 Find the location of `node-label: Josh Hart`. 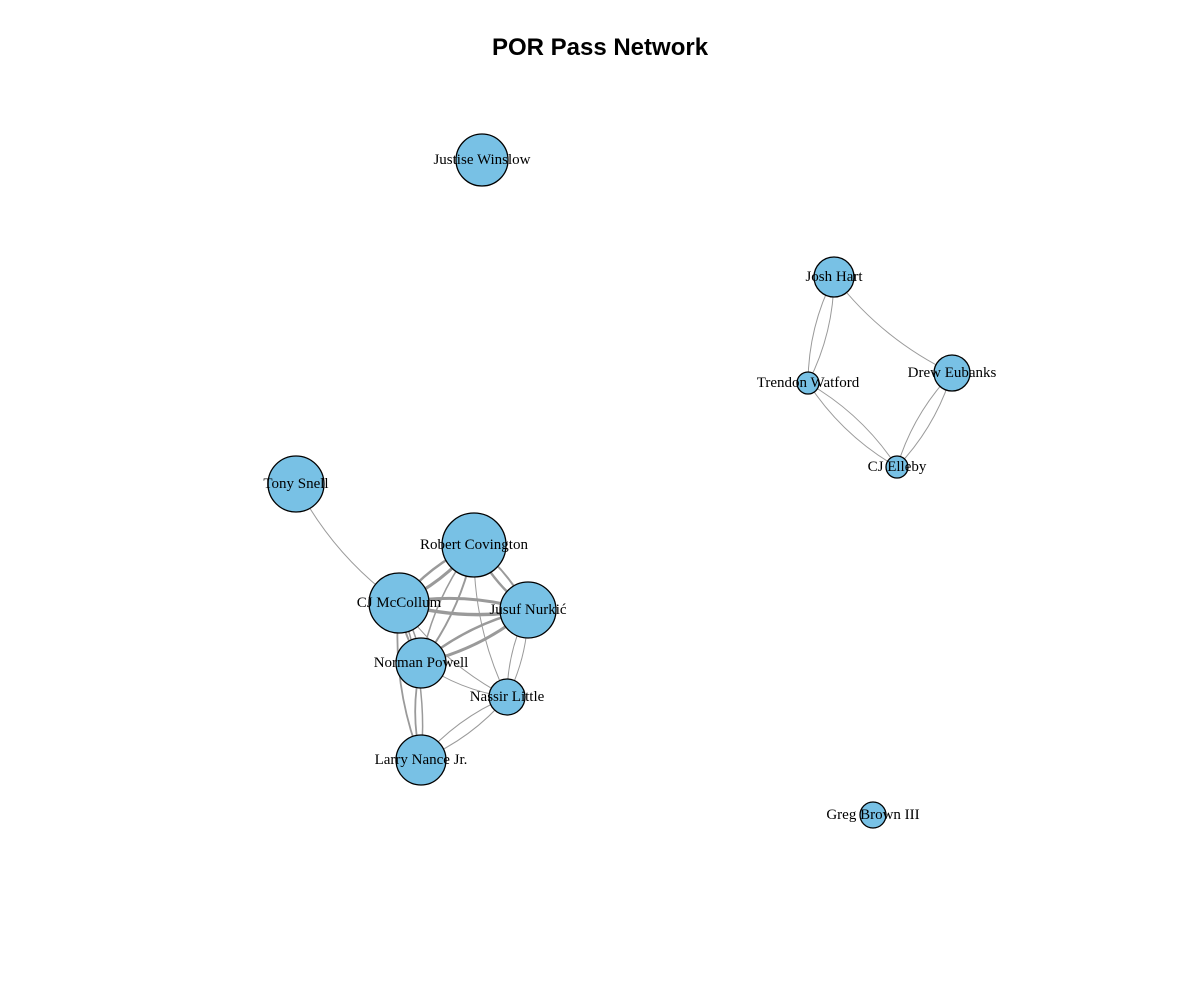

node-label: Josh Hart is located at coordinates (834, 277).